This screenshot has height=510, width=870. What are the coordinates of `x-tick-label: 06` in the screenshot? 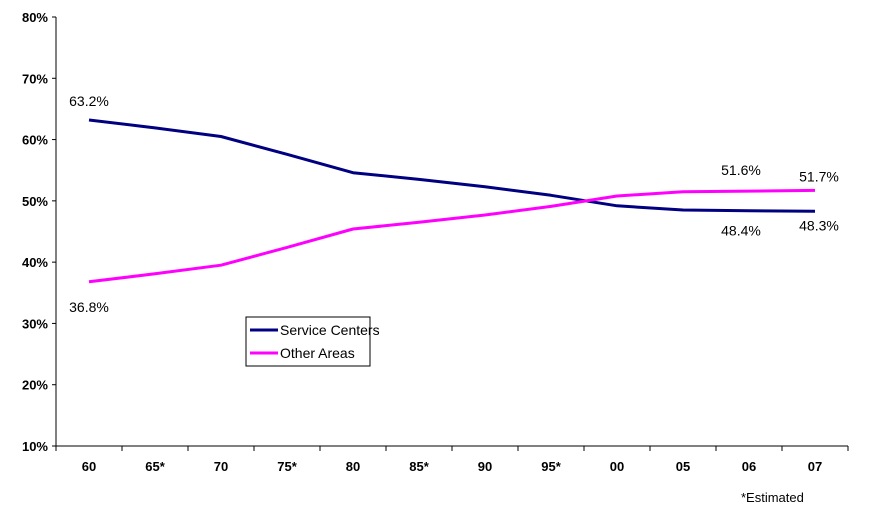 It's located at (749, 466).